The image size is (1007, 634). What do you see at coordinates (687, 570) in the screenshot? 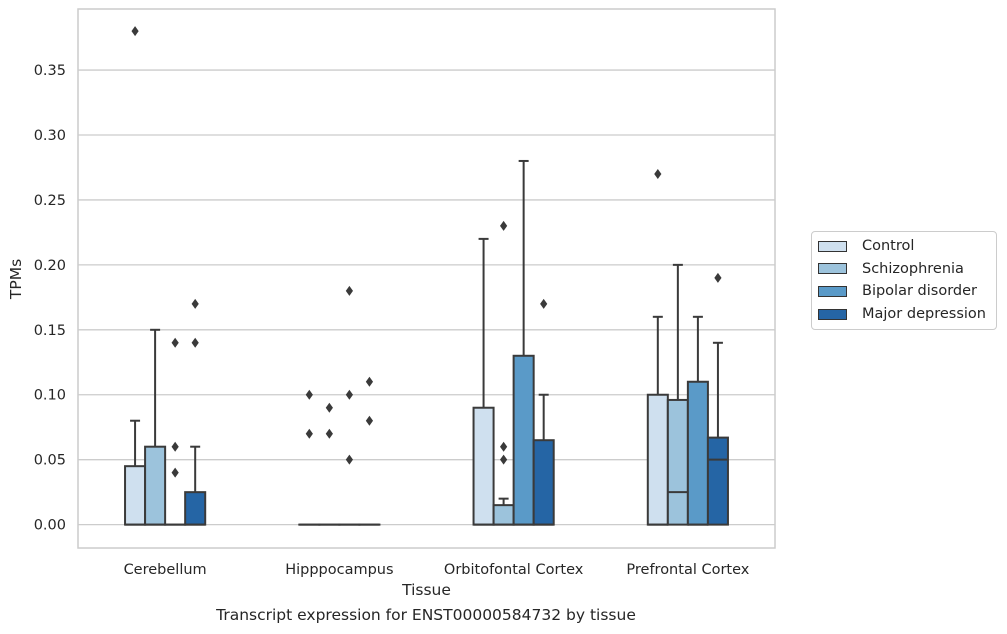
I see `x-tick-label: Prefrontal Cortex` at bounding box center [687, 570].